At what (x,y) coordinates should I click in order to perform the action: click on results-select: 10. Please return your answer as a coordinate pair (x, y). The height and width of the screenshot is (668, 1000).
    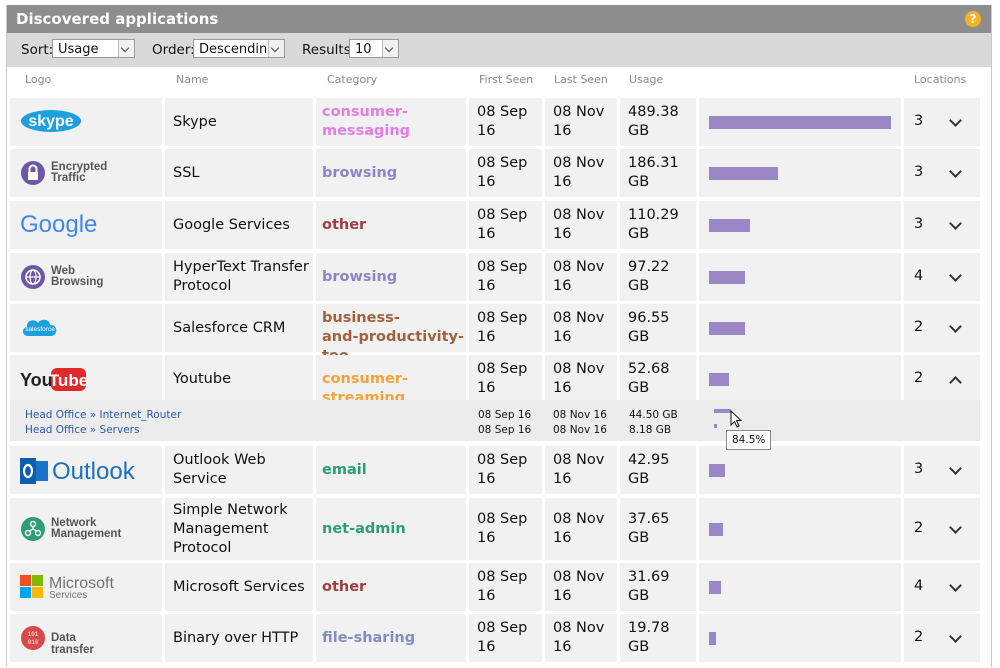
    Looking at the image, I should click on (374, 48).